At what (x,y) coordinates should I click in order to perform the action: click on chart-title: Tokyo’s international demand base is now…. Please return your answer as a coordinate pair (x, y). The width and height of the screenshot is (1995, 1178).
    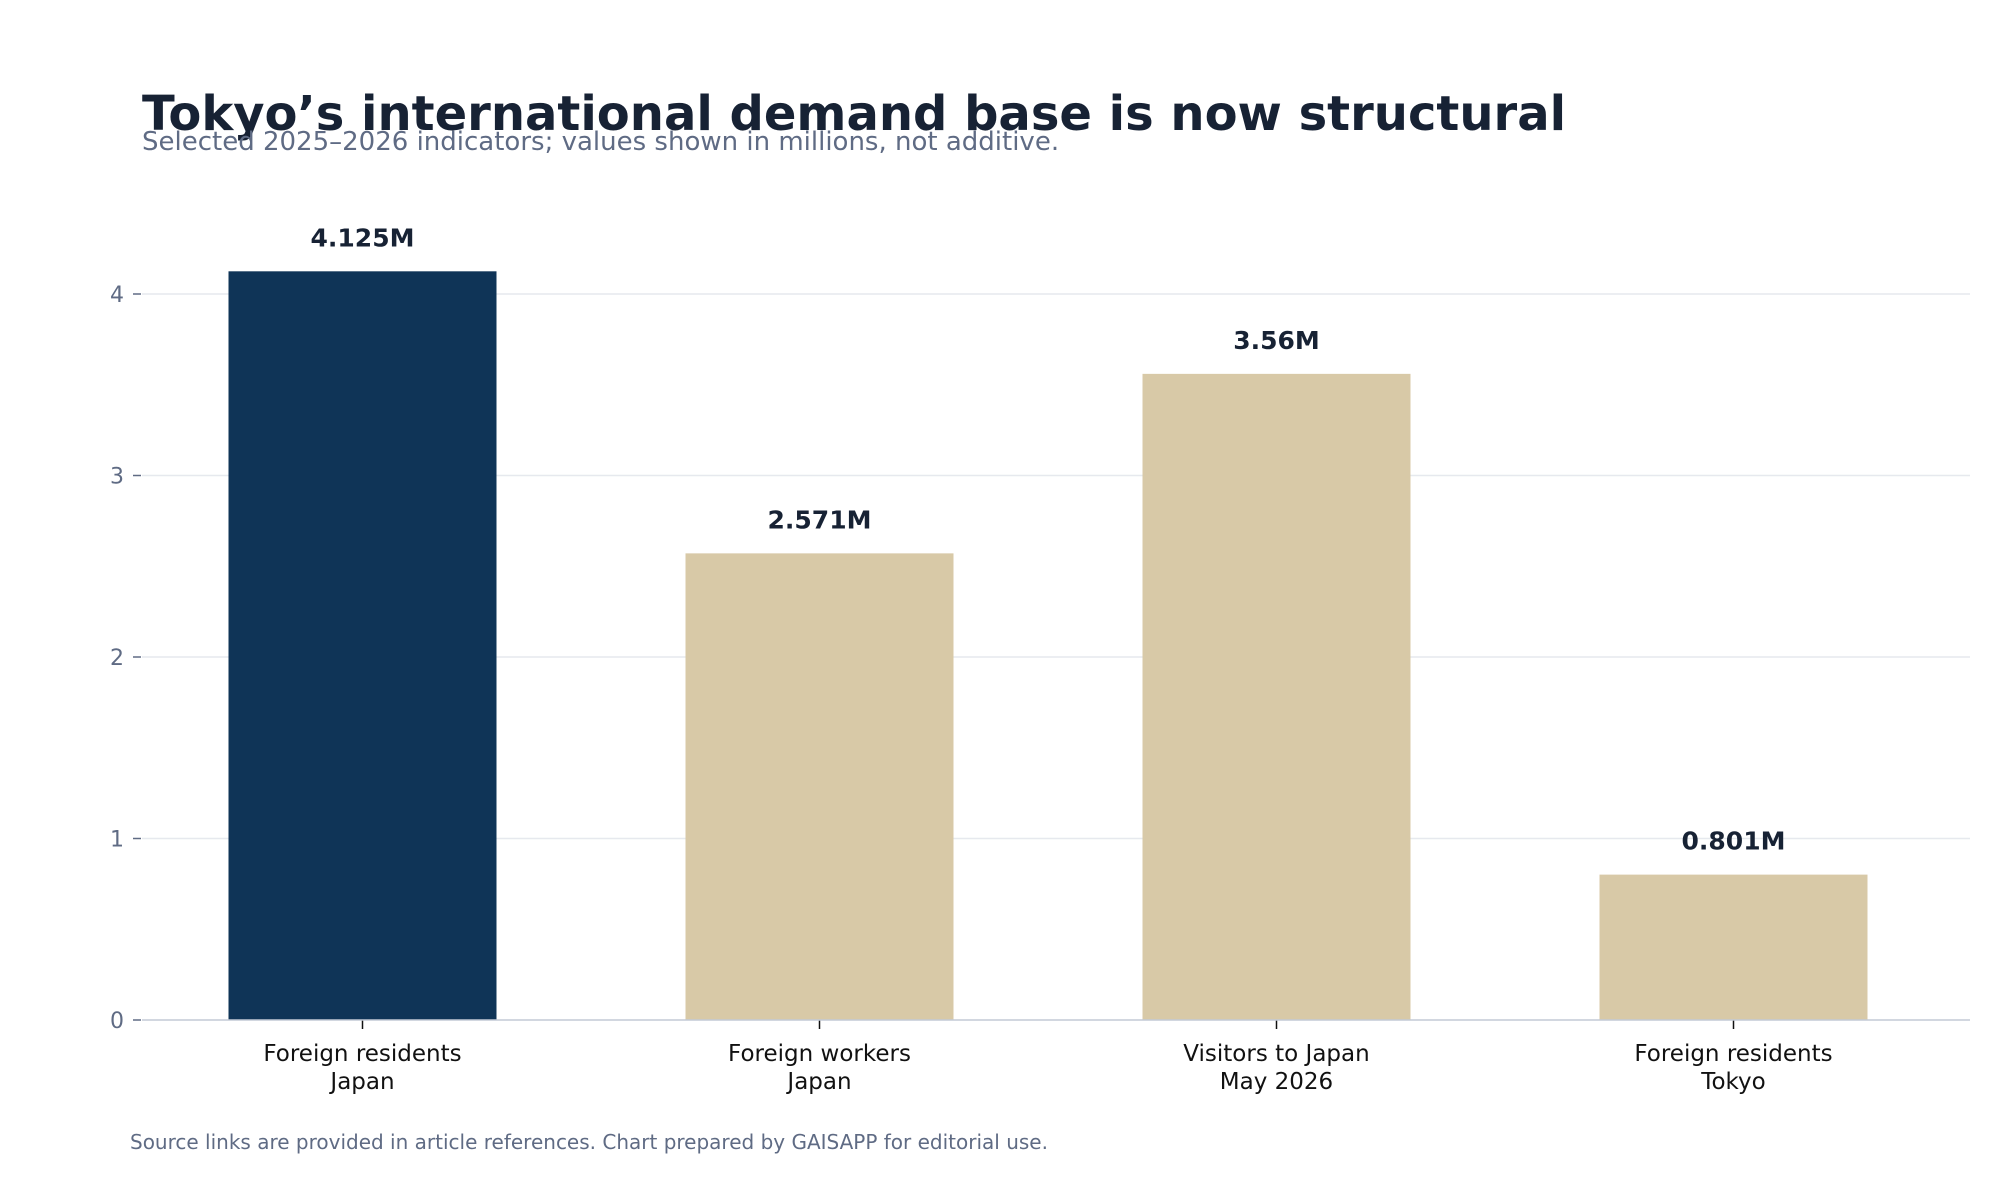
    Looking at the image, I should click on (854, 114).